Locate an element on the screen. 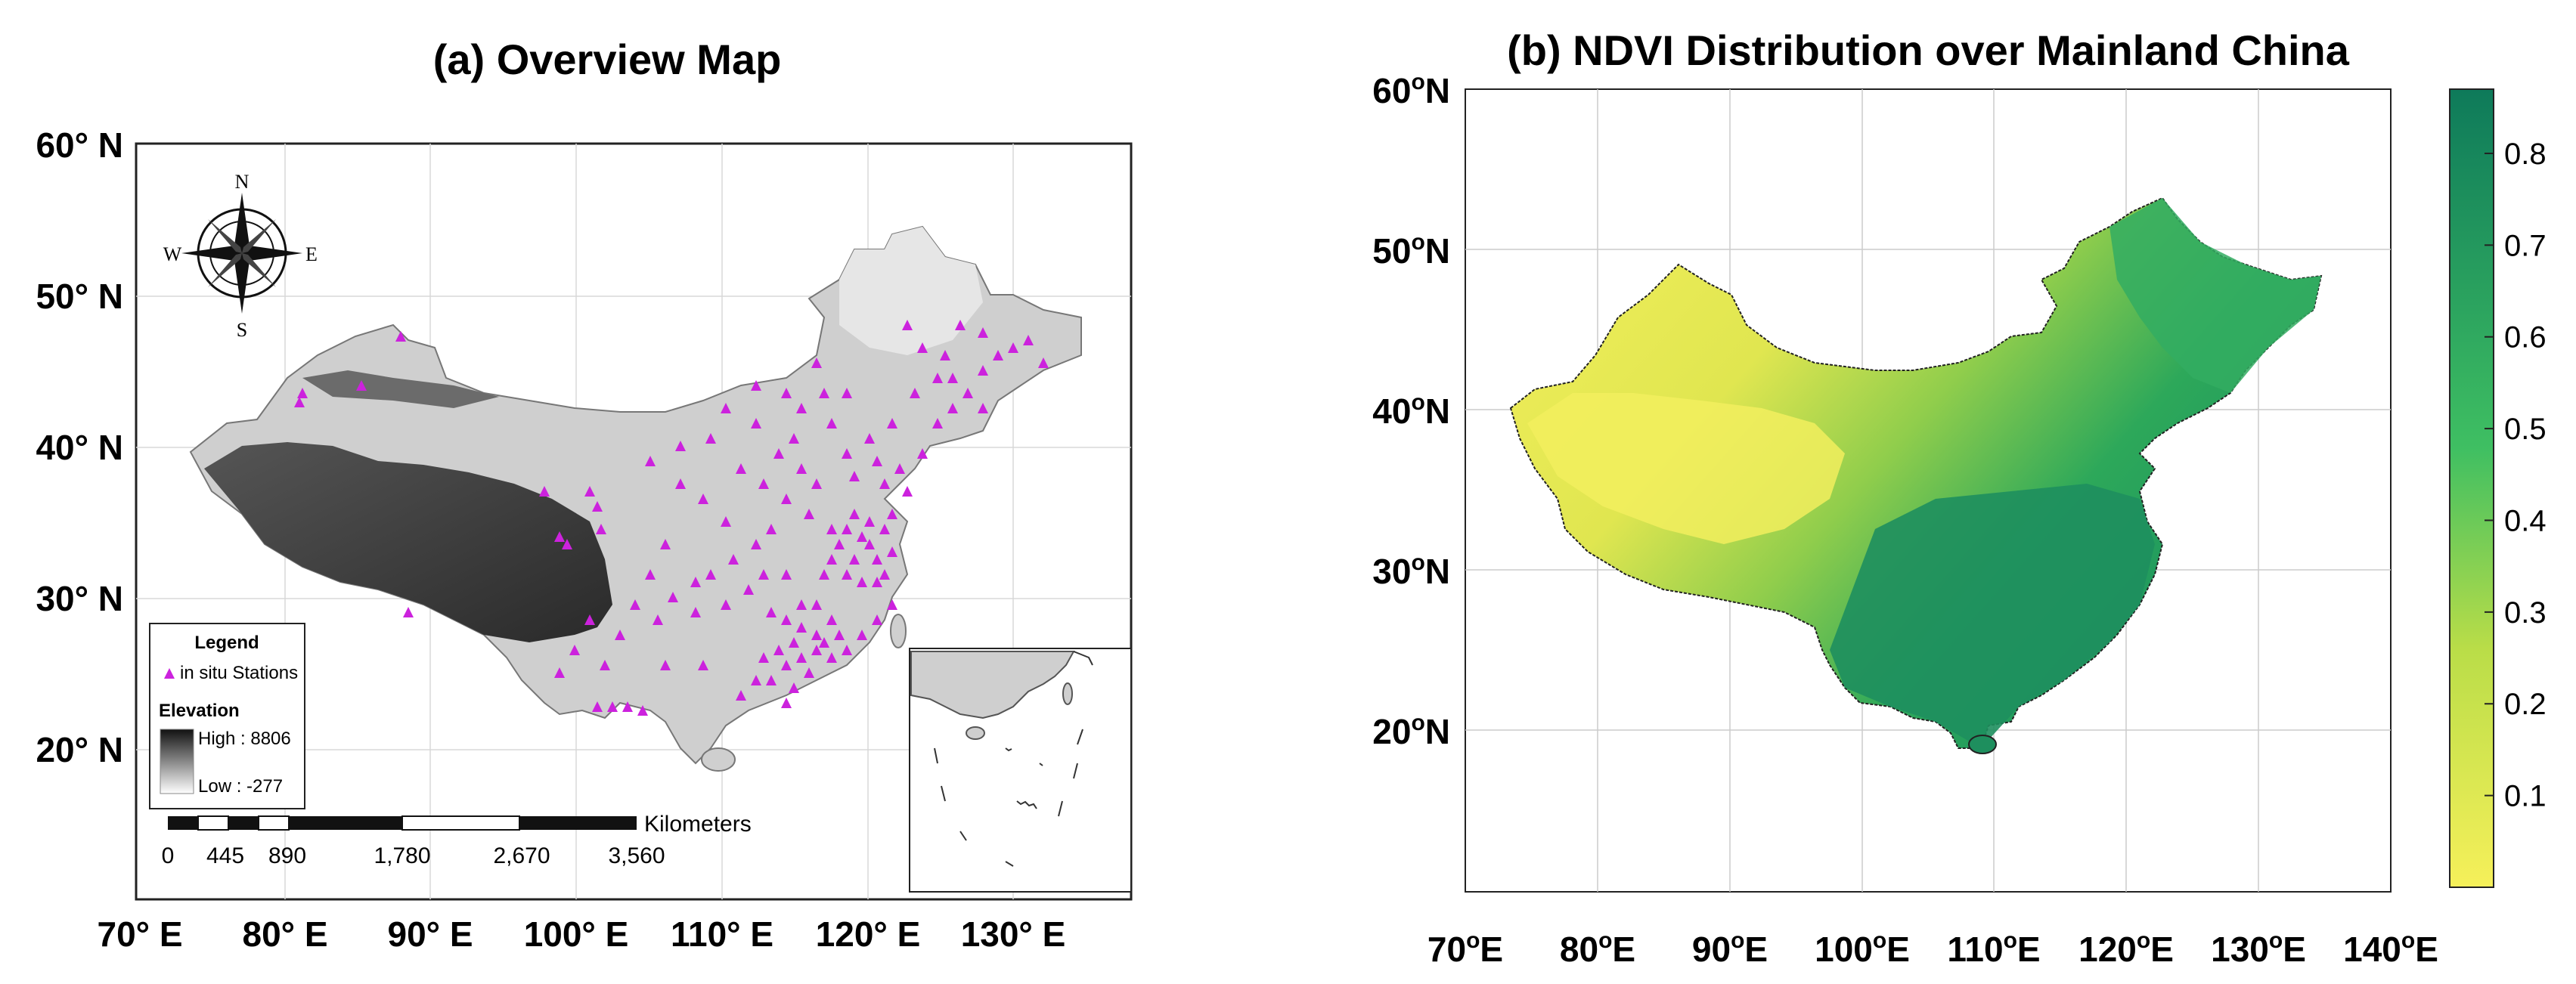 The image size is (2576, 984). ndvi-colorbar: 0.8 0.7 0.6 0.5 0.4 0.3 0.2 0.1 is located at coordinates (2498, 488).